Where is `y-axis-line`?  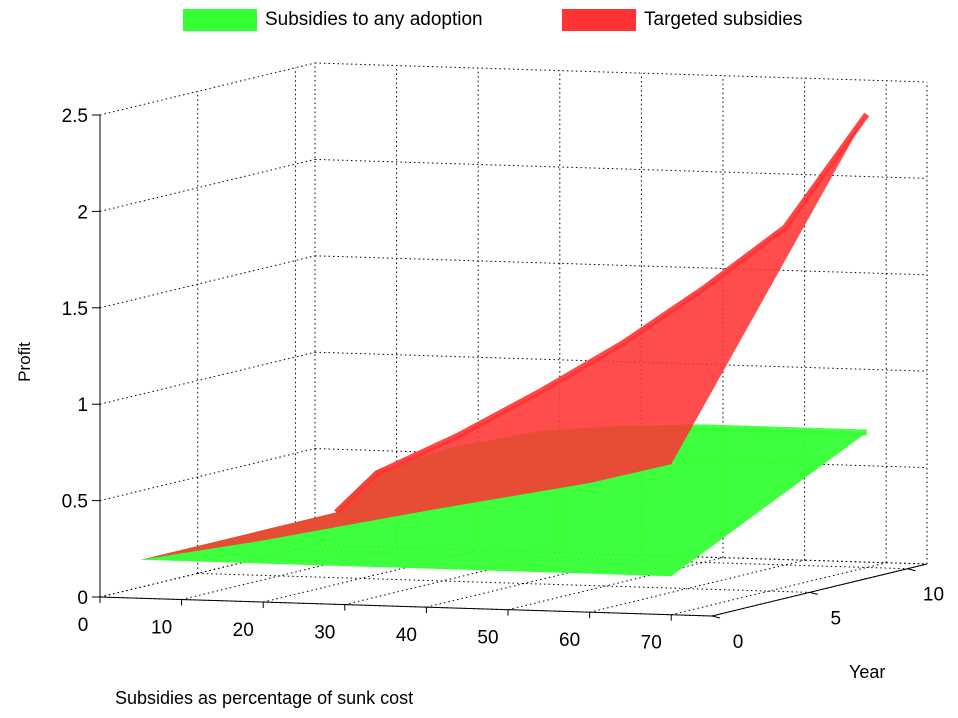
y-axis-line is located at coordinates (819, 590).